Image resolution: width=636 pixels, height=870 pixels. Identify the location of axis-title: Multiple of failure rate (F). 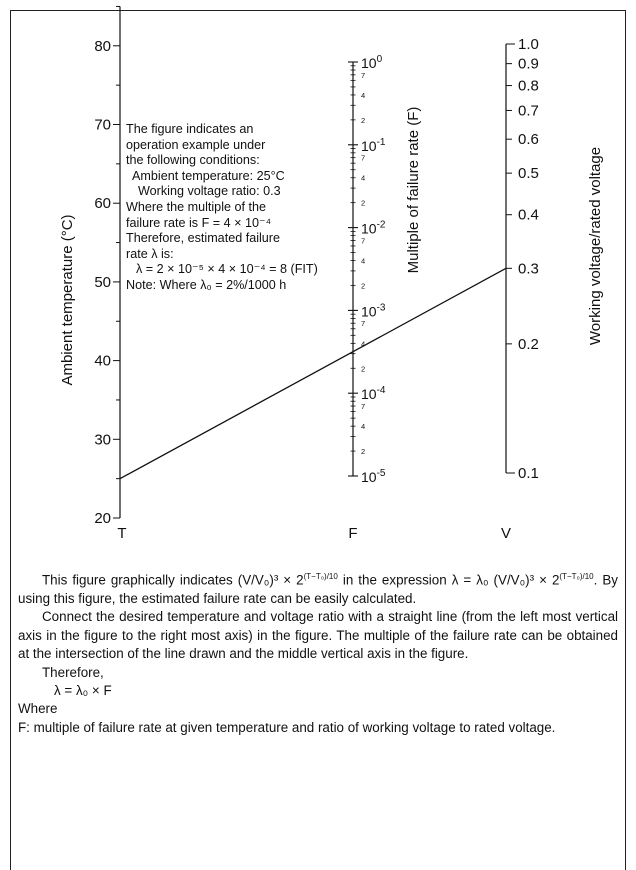
(413, 190).